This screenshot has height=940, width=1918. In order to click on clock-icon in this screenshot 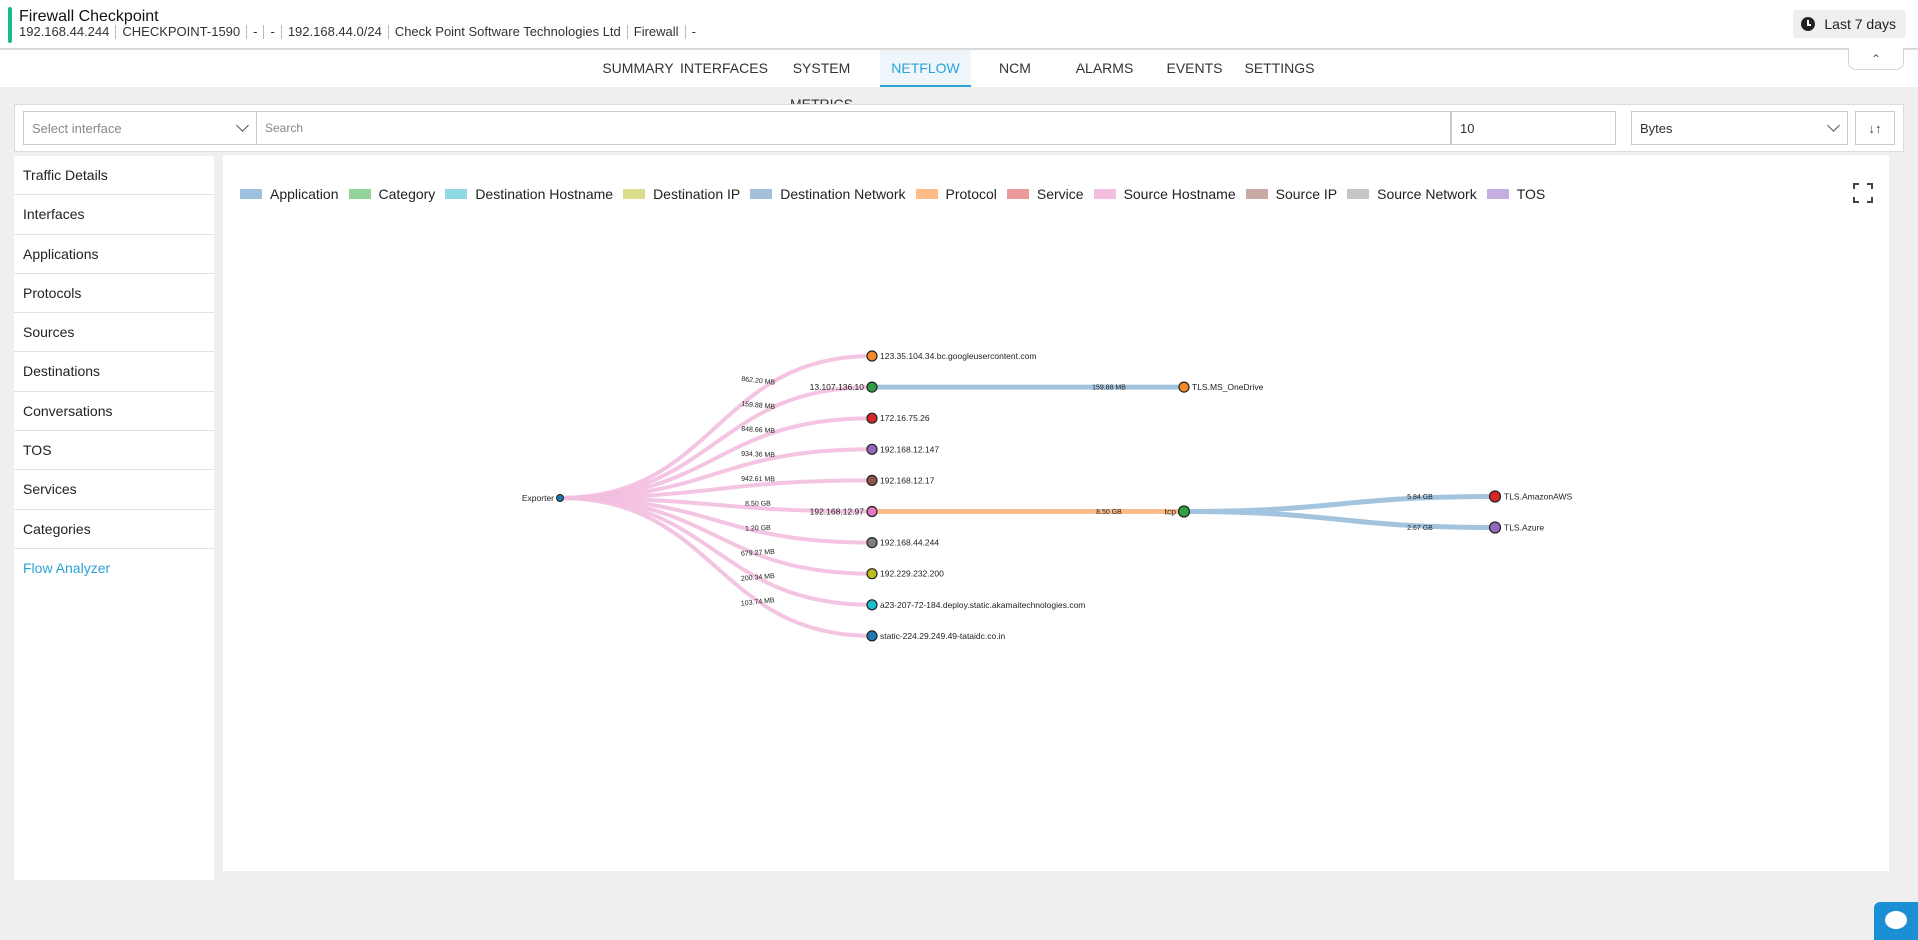, I will do `click(1808, 24)`.